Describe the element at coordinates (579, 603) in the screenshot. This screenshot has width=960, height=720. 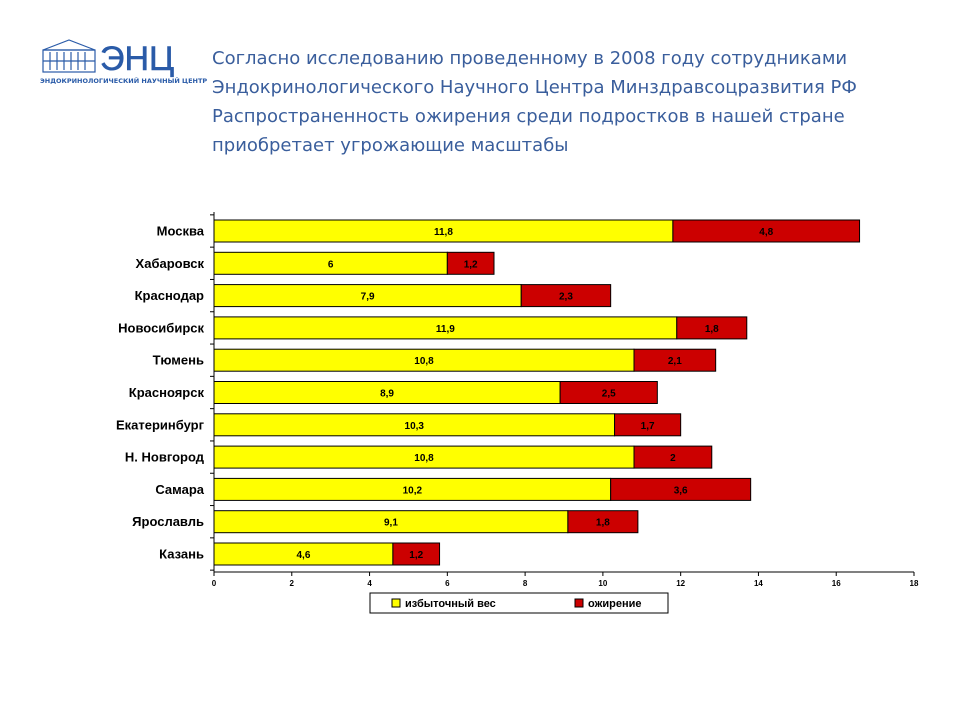
I see `legend-swatch-obesity` at that location.